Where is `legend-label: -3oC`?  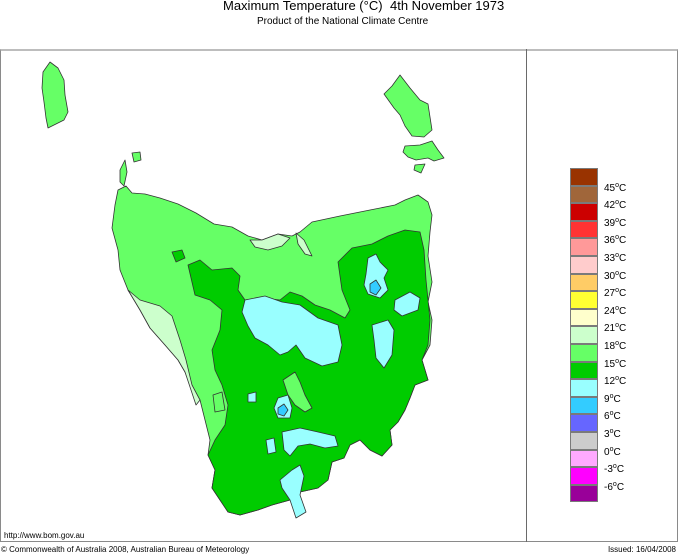
legend-label: -3oC is located at coordinates (614, 469).